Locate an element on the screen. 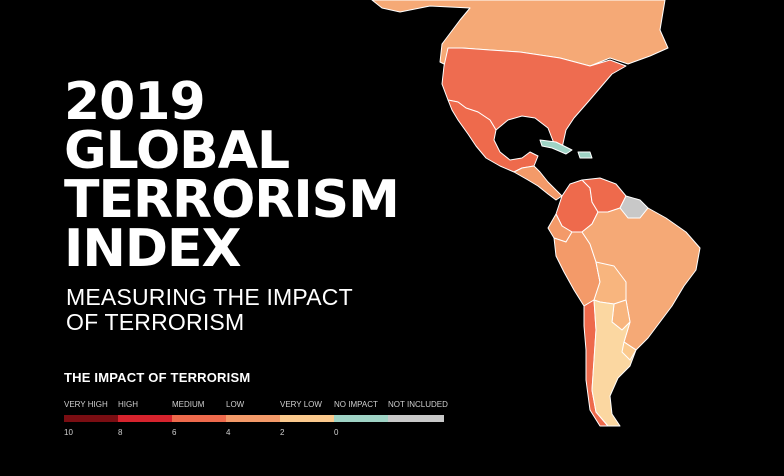 This screenshot has width=784, height=476. title-line: TERRORISM is located at coordinates (232, 200).